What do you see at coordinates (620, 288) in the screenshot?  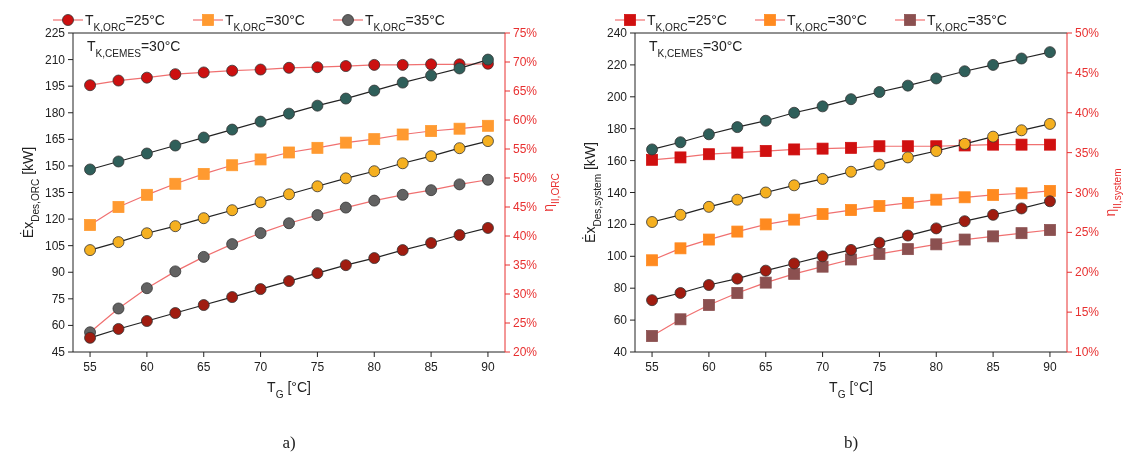 I see `y-tick-label: 80` at bounding box center [620, 288].